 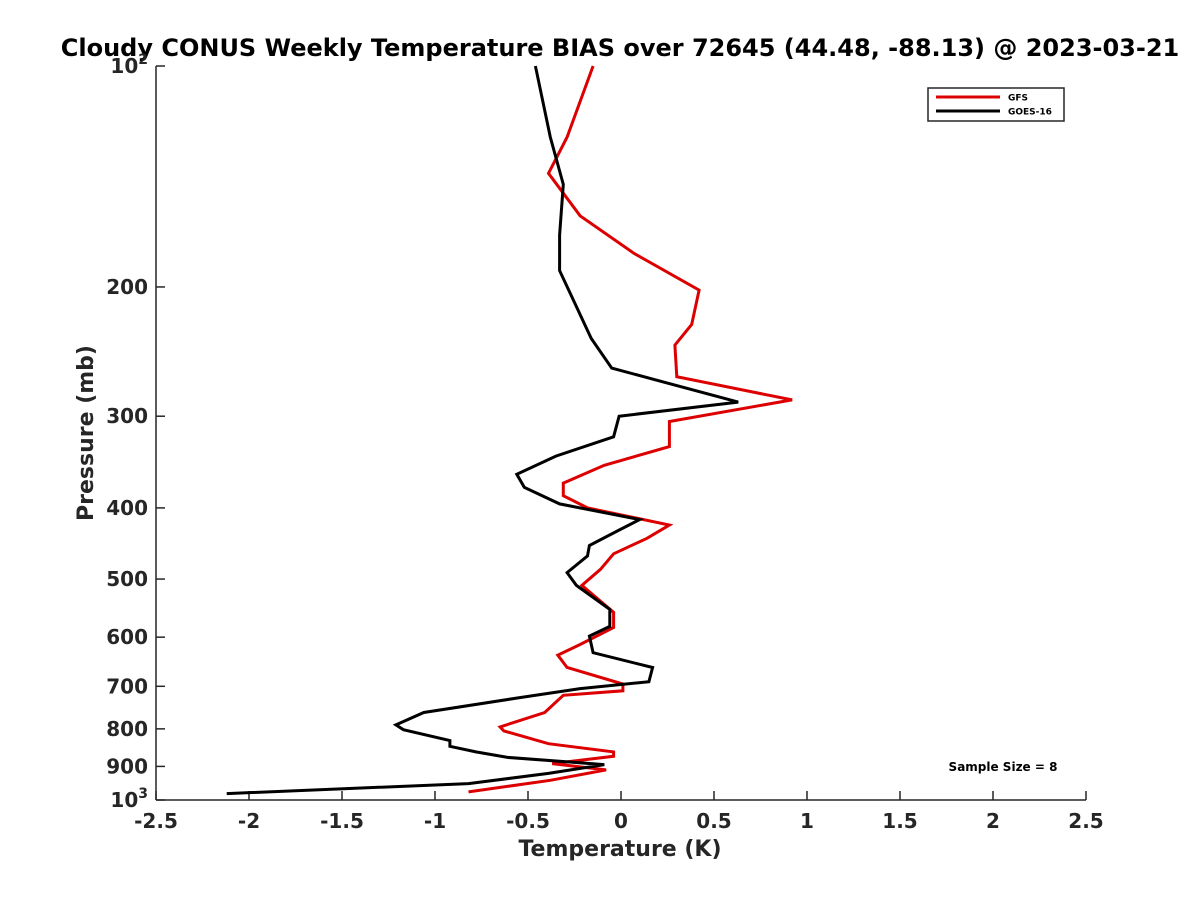 I want to click on x-tick-label: 2.5, so click(x=1085, y=821).